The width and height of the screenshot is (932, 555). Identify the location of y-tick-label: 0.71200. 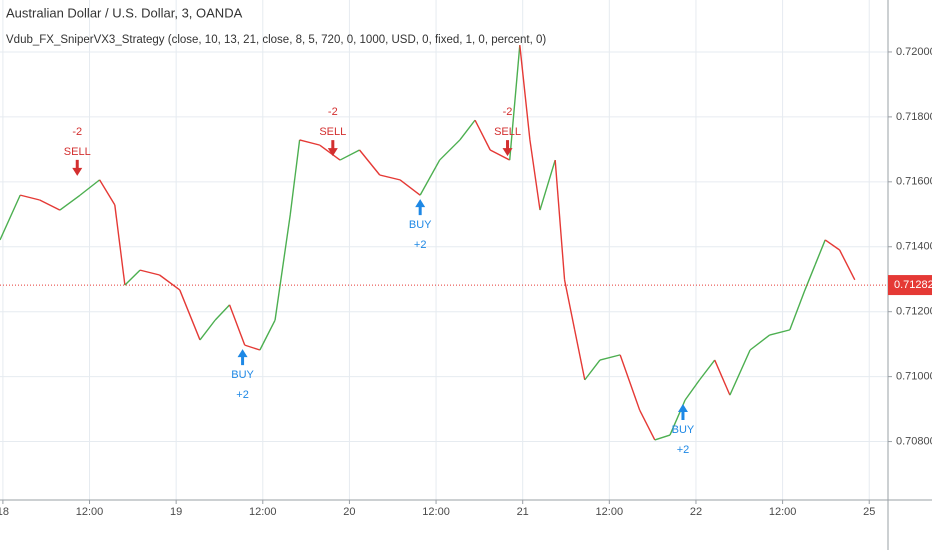
(914, 312).